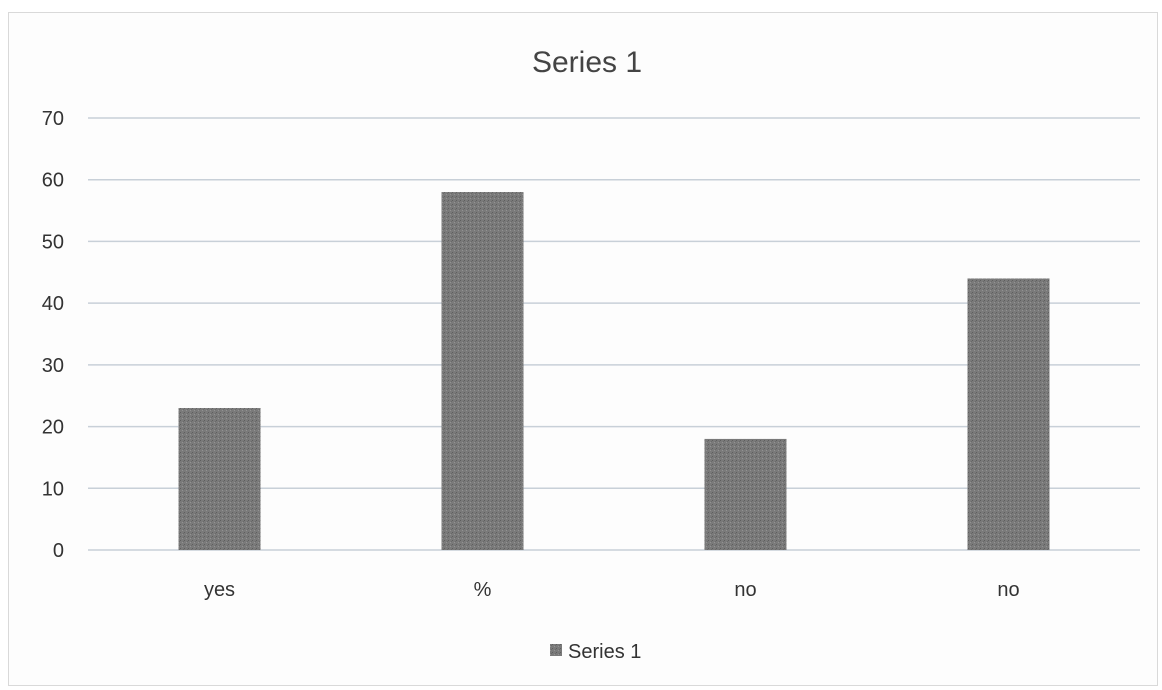 This screenshot has height=690, width=1162. What do you see at coordinates (53, 335) in the screenshot?
I see `y-axis-ticks: 0 10 20 30 40 50 60 70` at bounding box center [53, 335].